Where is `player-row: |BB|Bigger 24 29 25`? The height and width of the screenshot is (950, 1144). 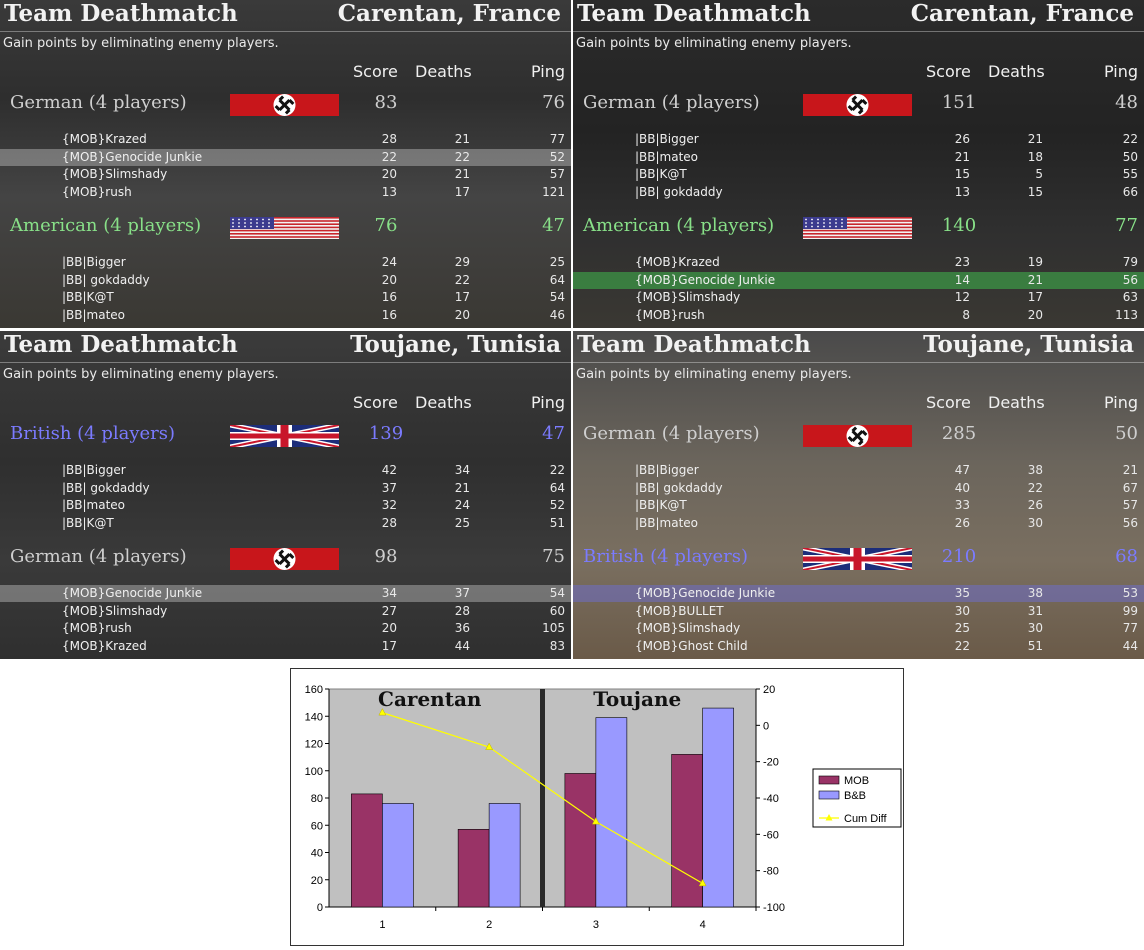 player-row: |BB|Bigger 24 29 25 is located at coordinates (285, 262).